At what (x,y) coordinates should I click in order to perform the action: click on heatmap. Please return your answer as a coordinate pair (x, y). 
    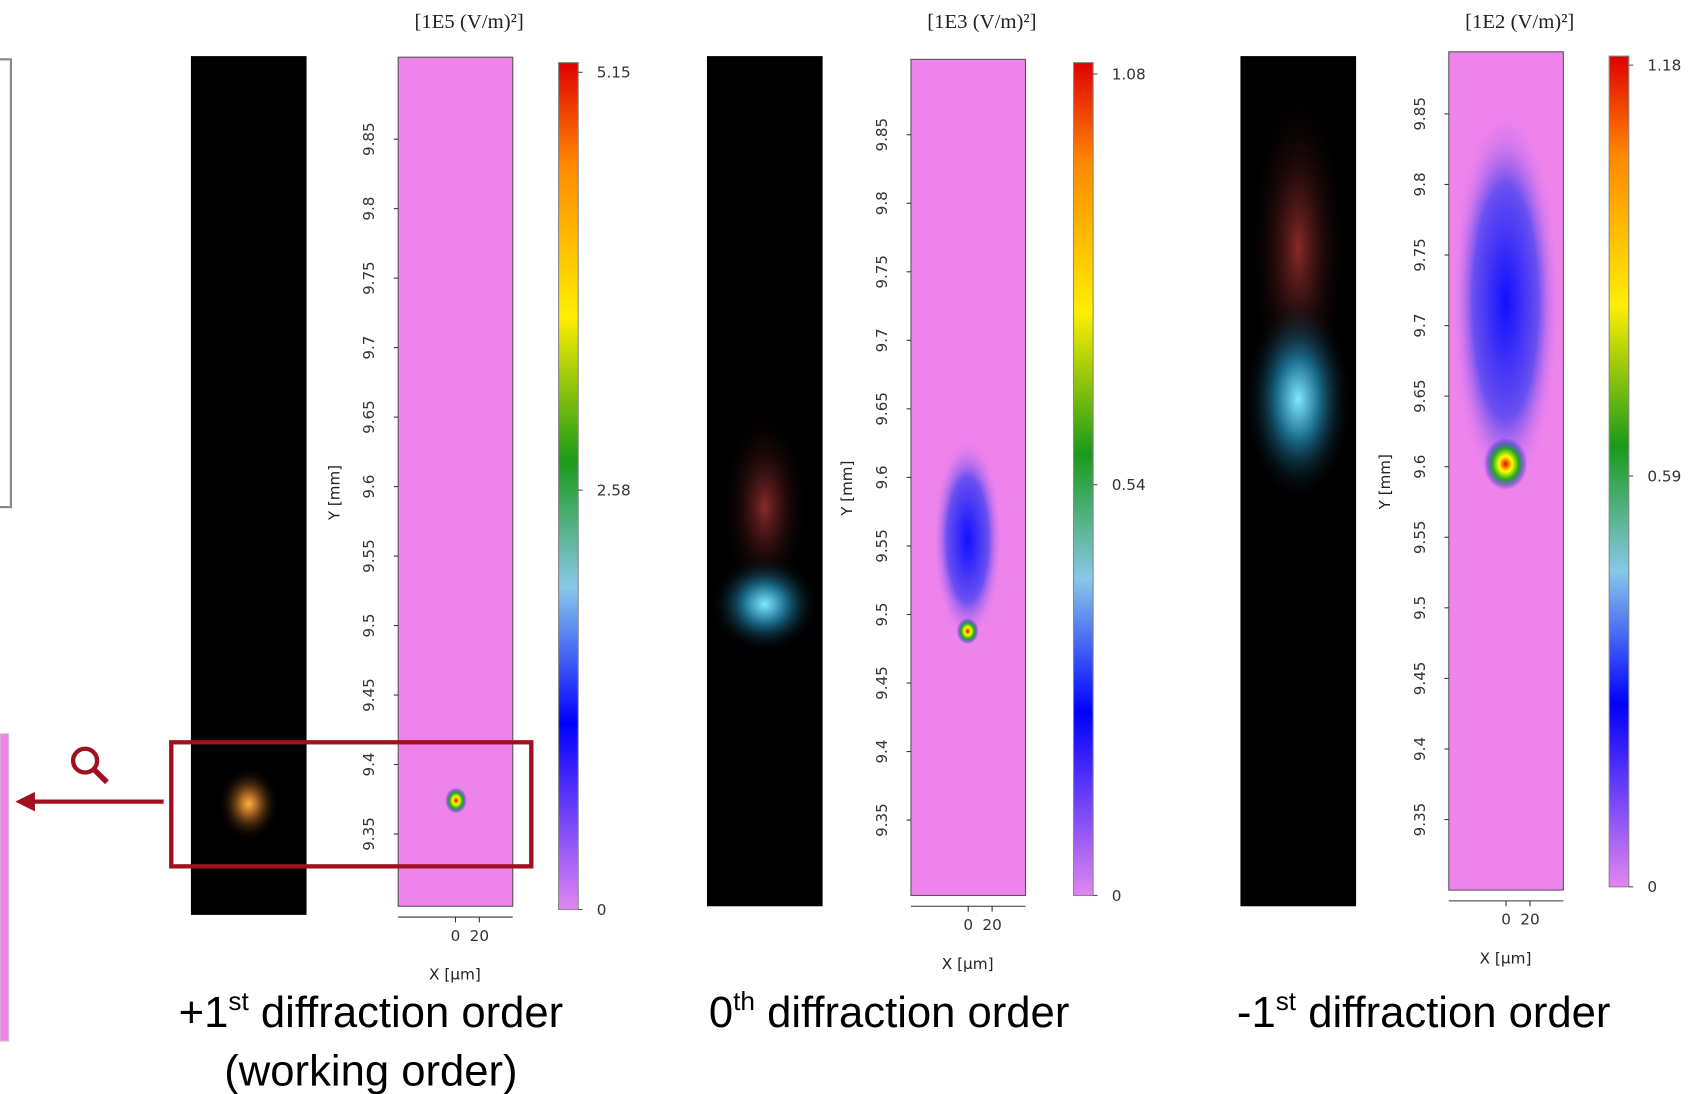
    Looking at the image, I should click on (455, 481).